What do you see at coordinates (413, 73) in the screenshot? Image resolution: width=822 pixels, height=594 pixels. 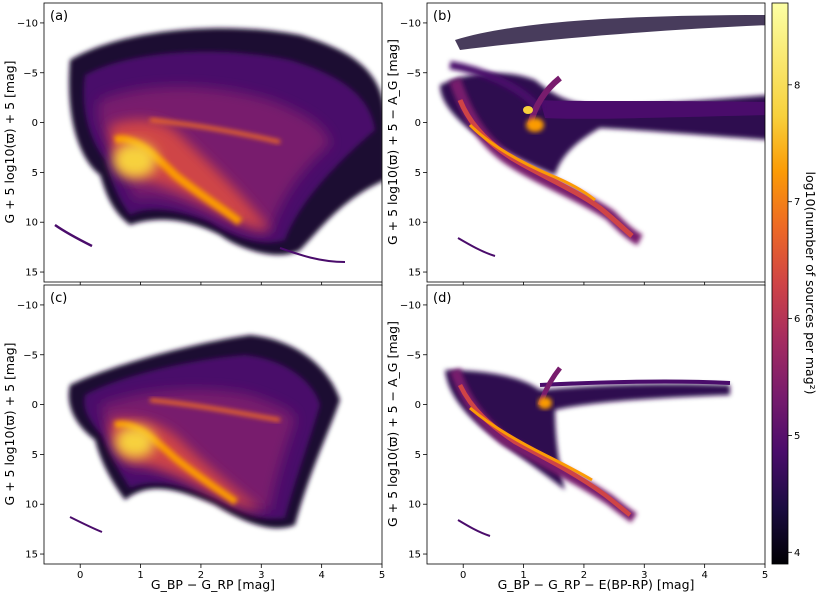 I see `panel-b-ytick-label: −5` at bounding box center [413, 73].